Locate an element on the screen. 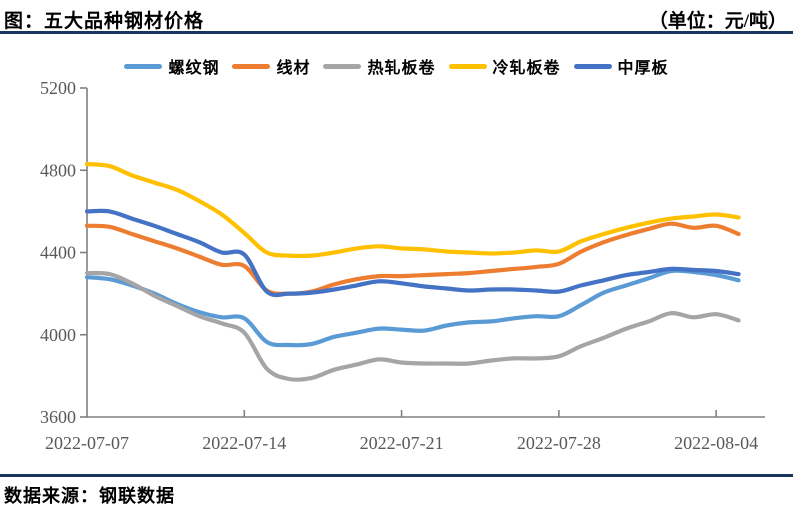 The width and height of the screenshot is (793, 511). chart-header: 图：五大品种钢材价格 （单位：元/吨） is located at coordinates (396, 18).